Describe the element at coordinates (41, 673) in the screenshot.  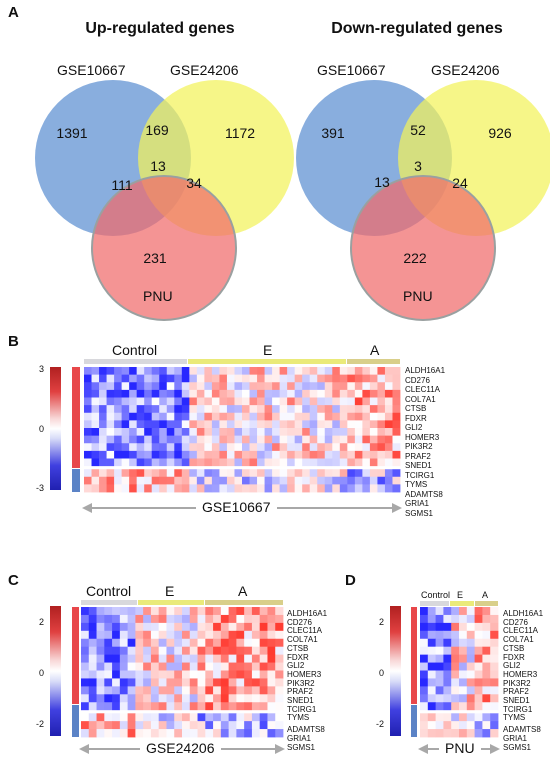
I see `heatmap-c-tick-mid: 0` at that location.